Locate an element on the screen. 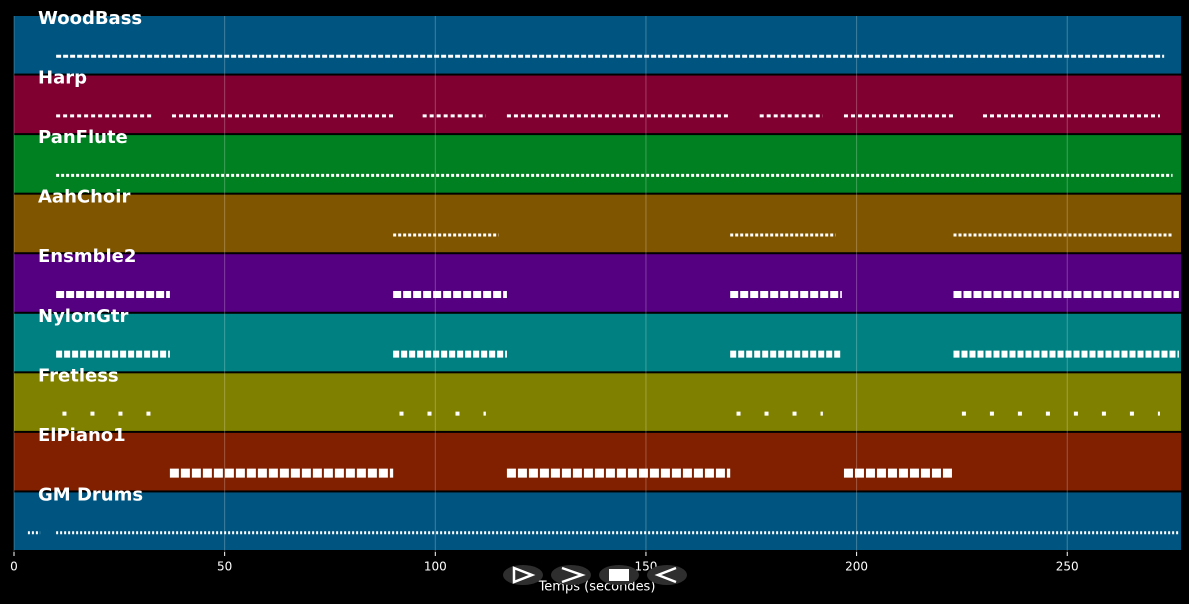 This screenshot has width=1189, height=604. track-label: PanFlute is located at coordinates (83, 137).